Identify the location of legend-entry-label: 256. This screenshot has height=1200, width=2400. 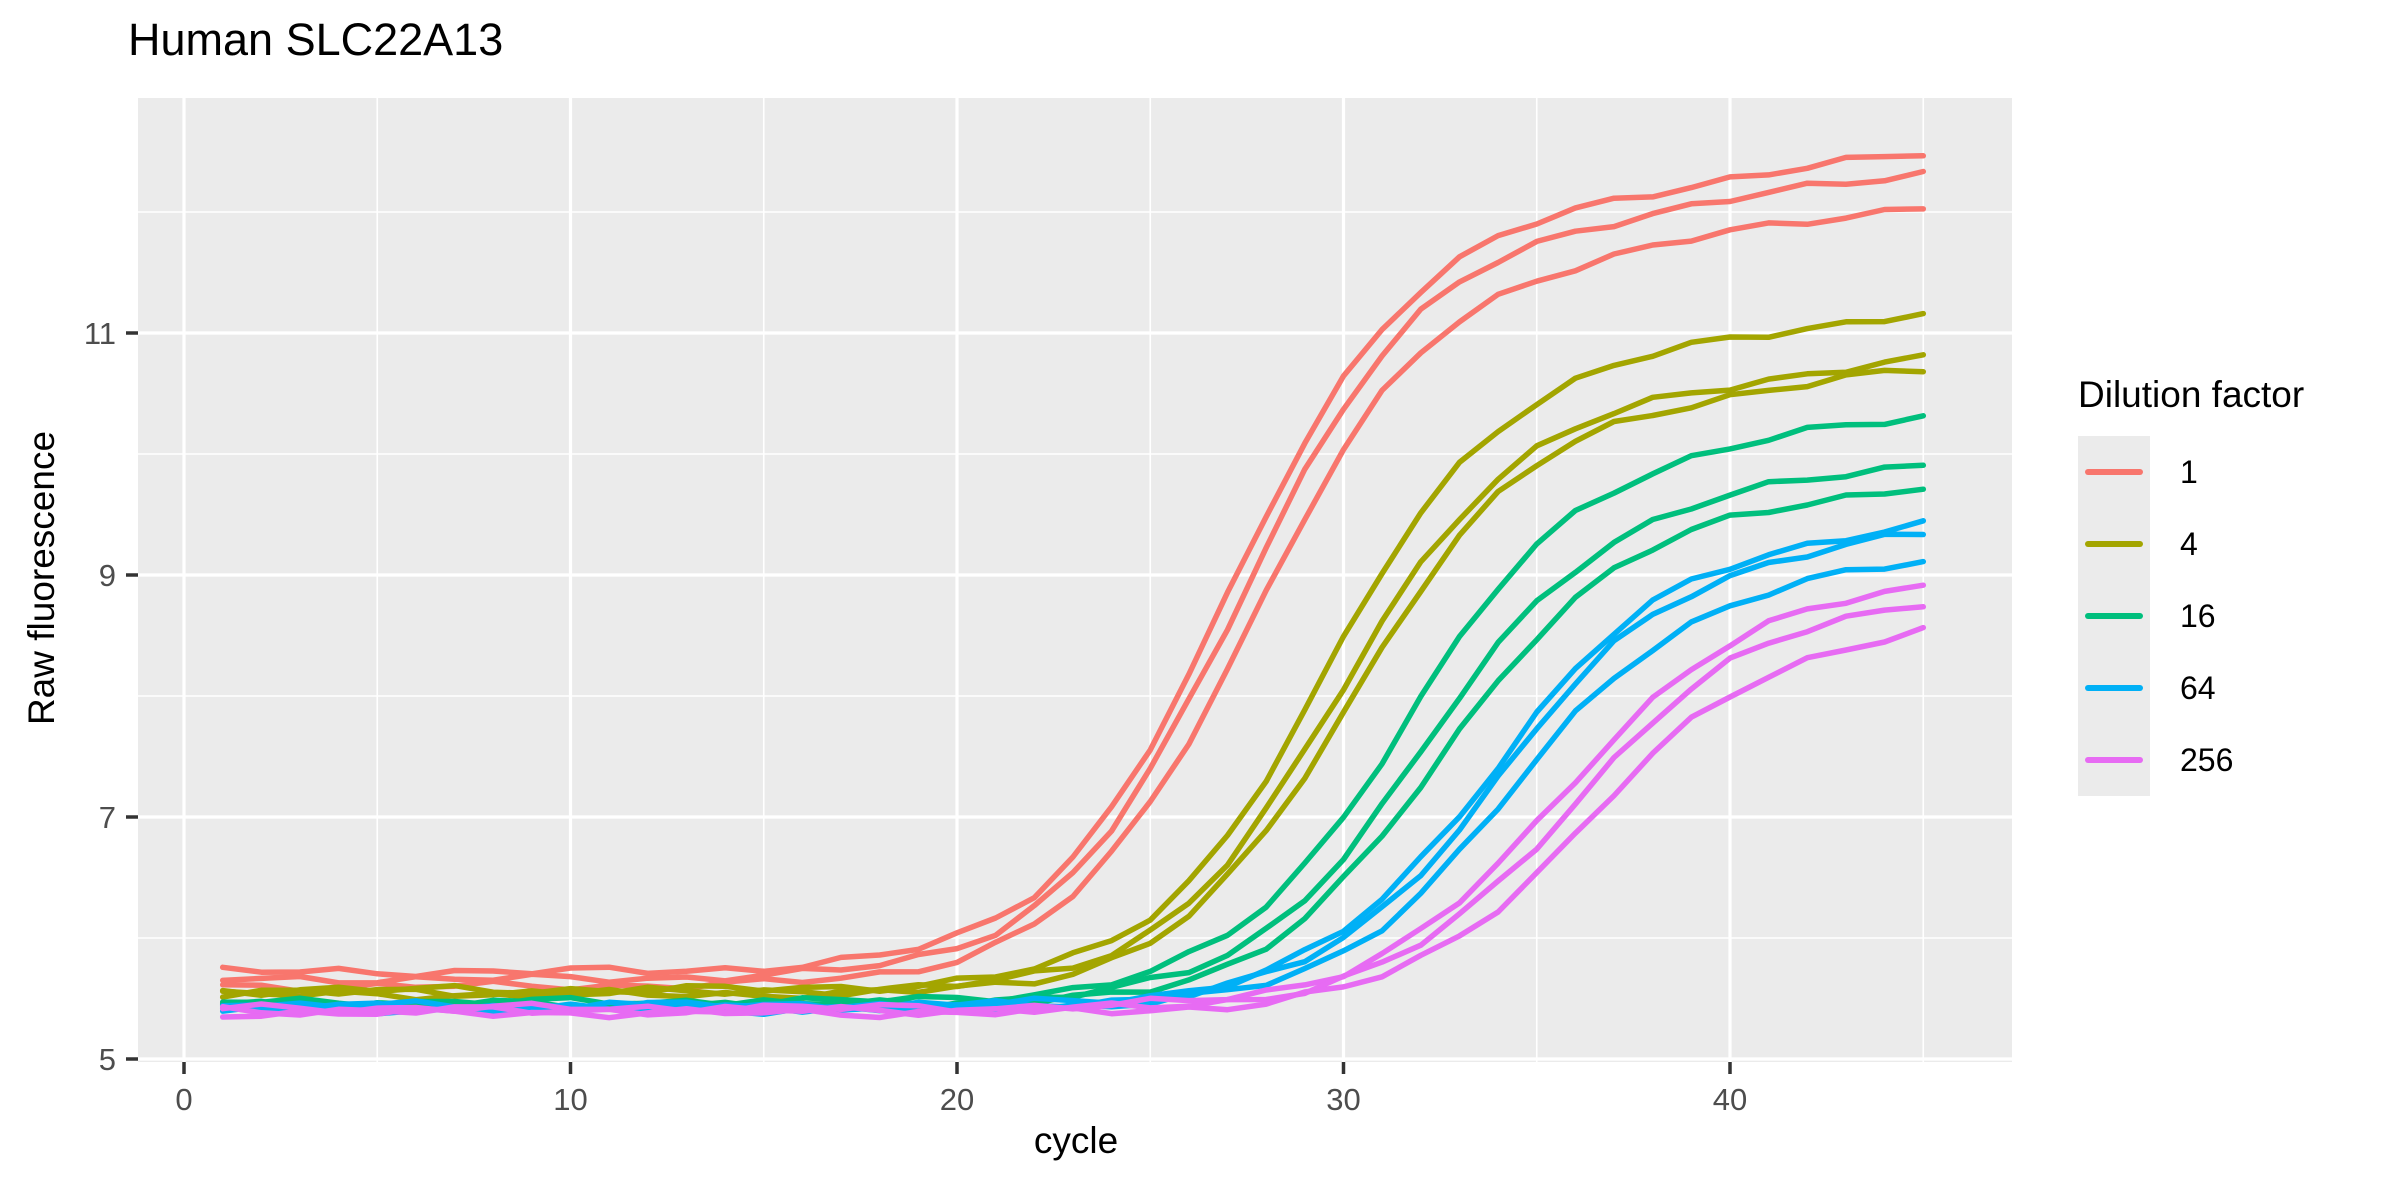
(2207, 759).